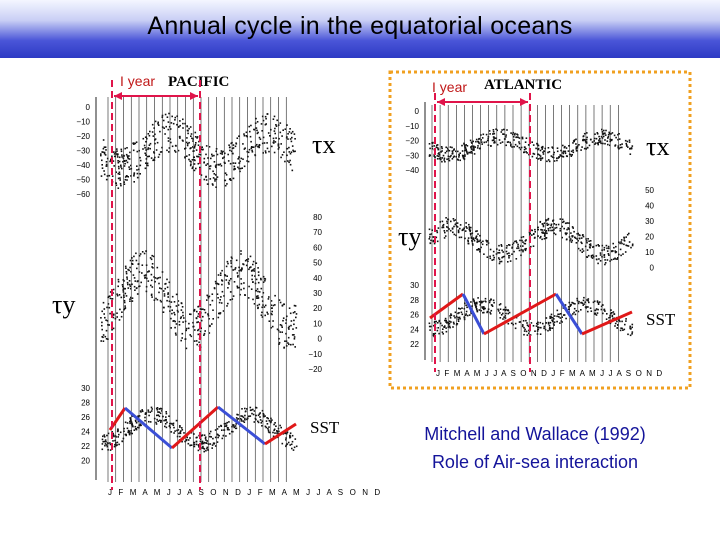  I want to click on pacific-sst-label: SST, so click(325, 427).